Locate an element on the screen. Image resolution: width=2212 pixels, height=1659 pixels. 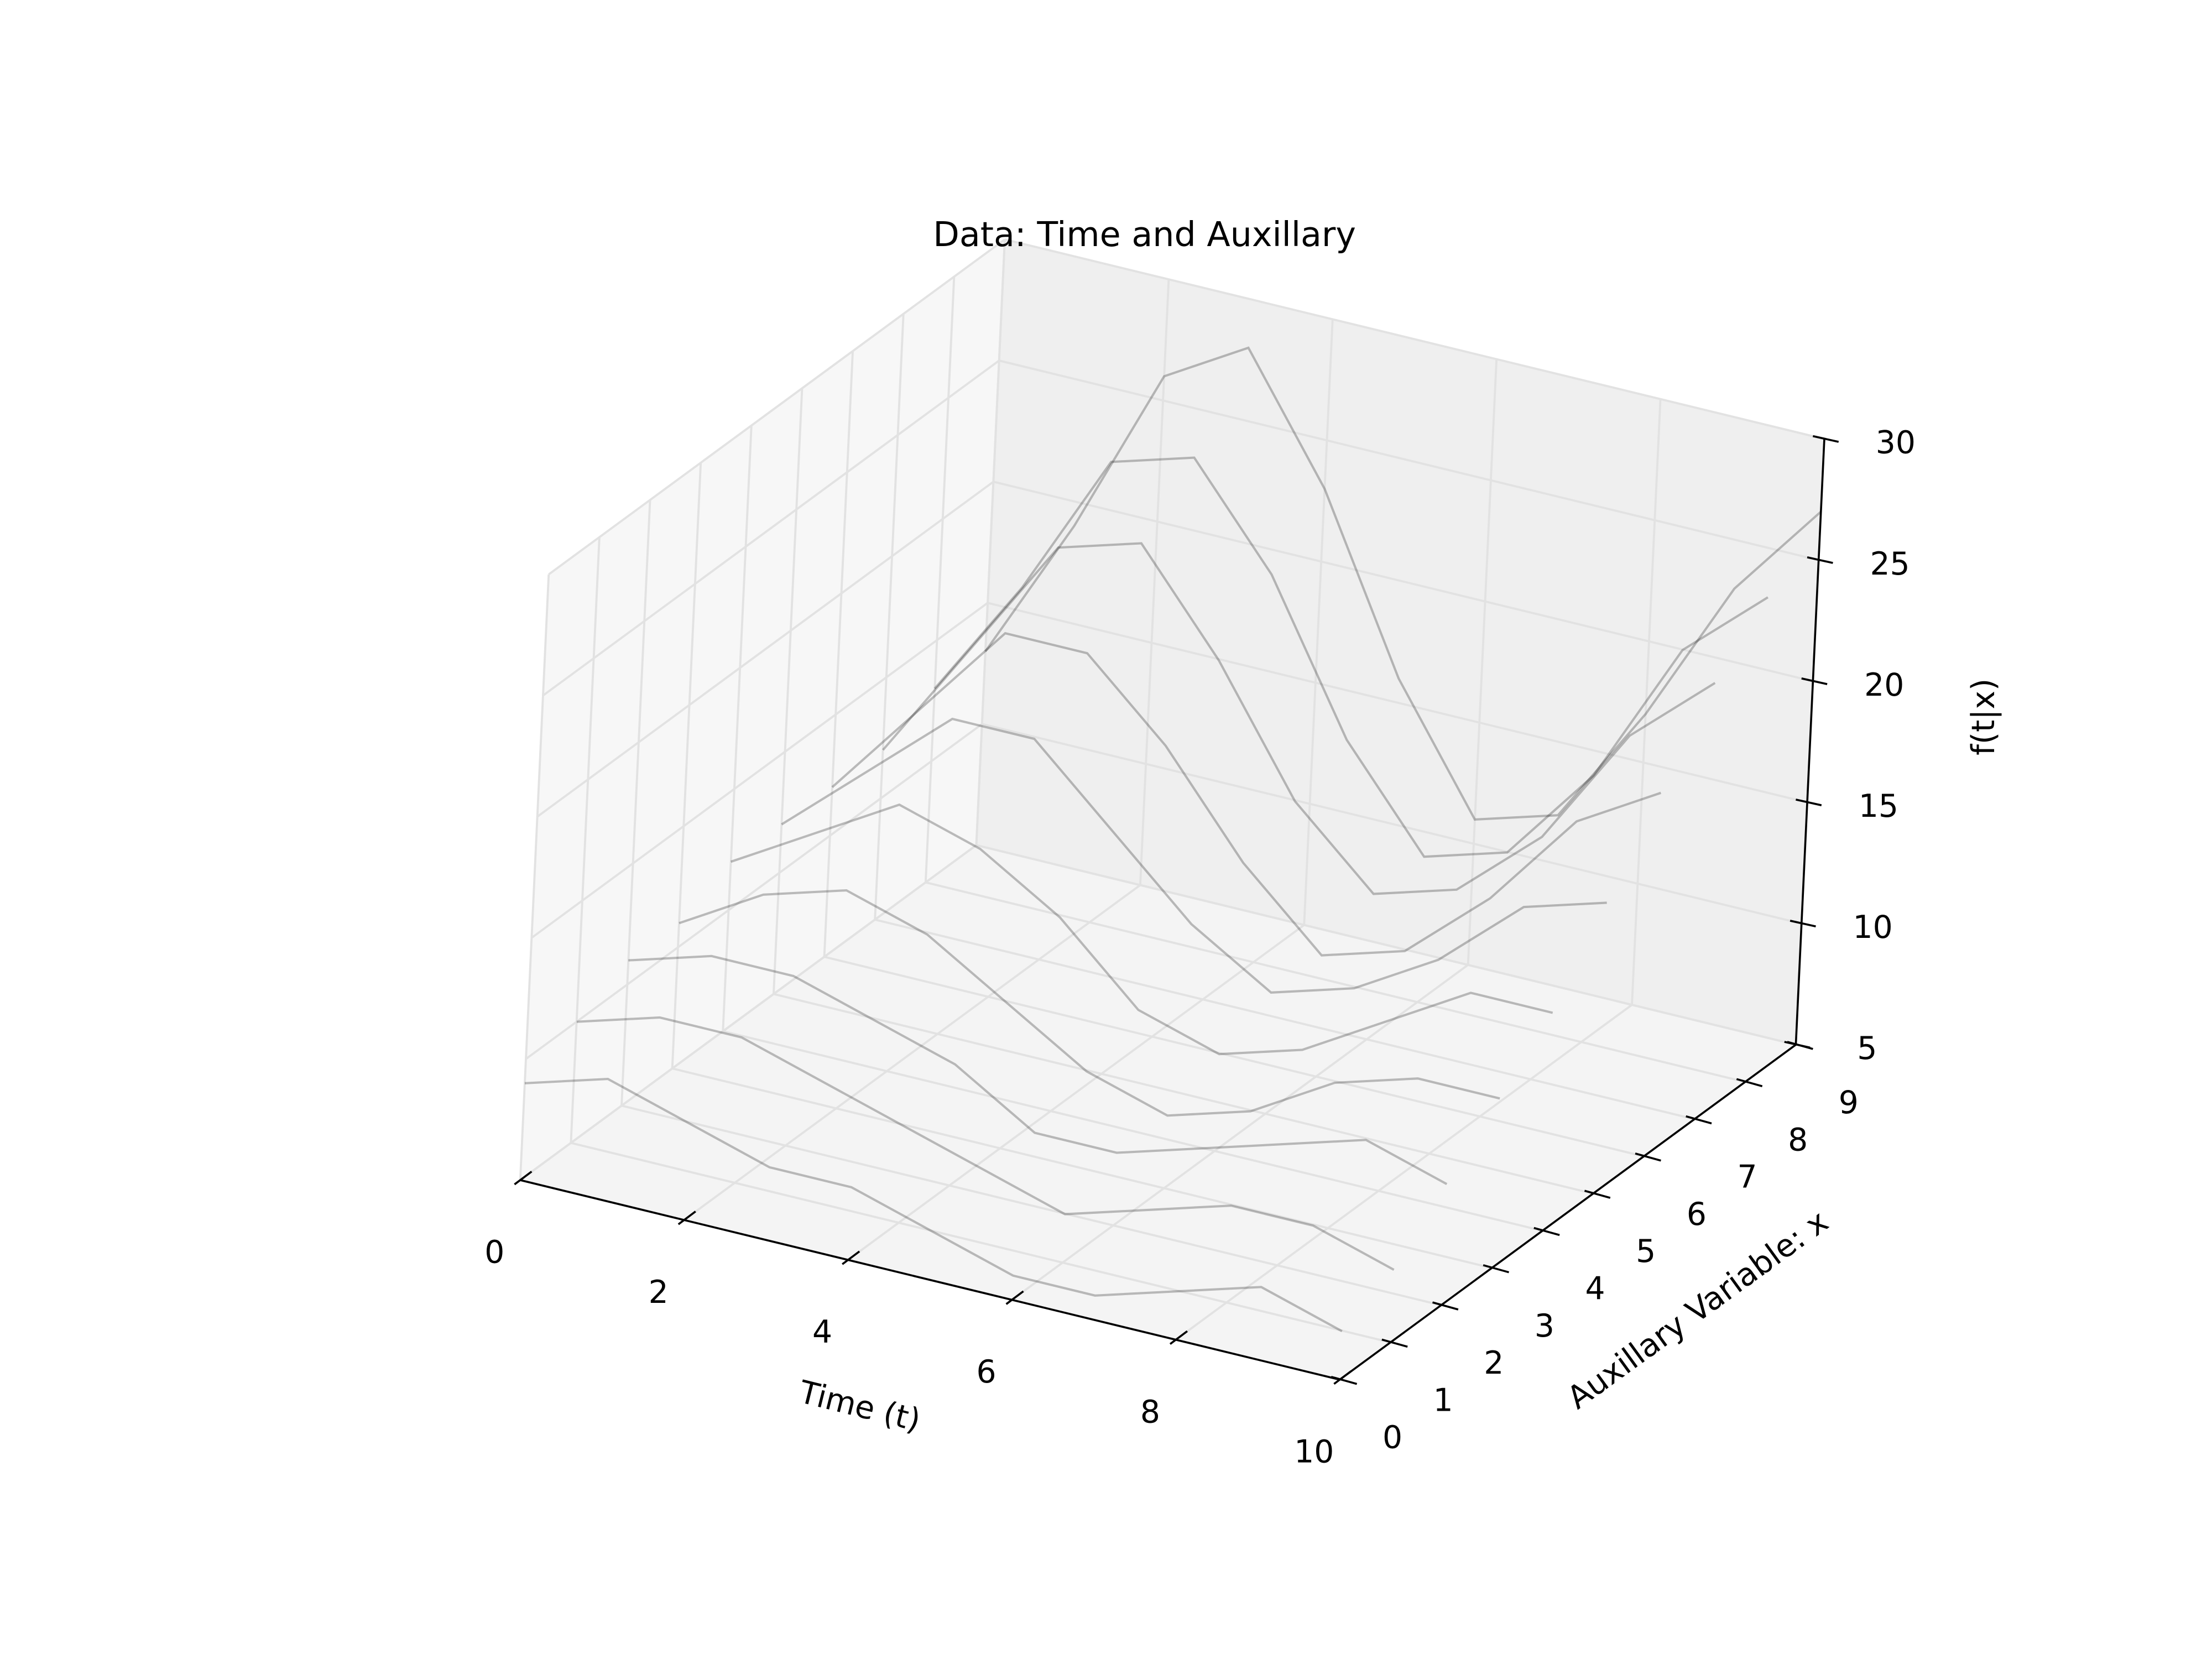
chart-title: Data: Time and Auxillary is located at coordinates (1145, 235).